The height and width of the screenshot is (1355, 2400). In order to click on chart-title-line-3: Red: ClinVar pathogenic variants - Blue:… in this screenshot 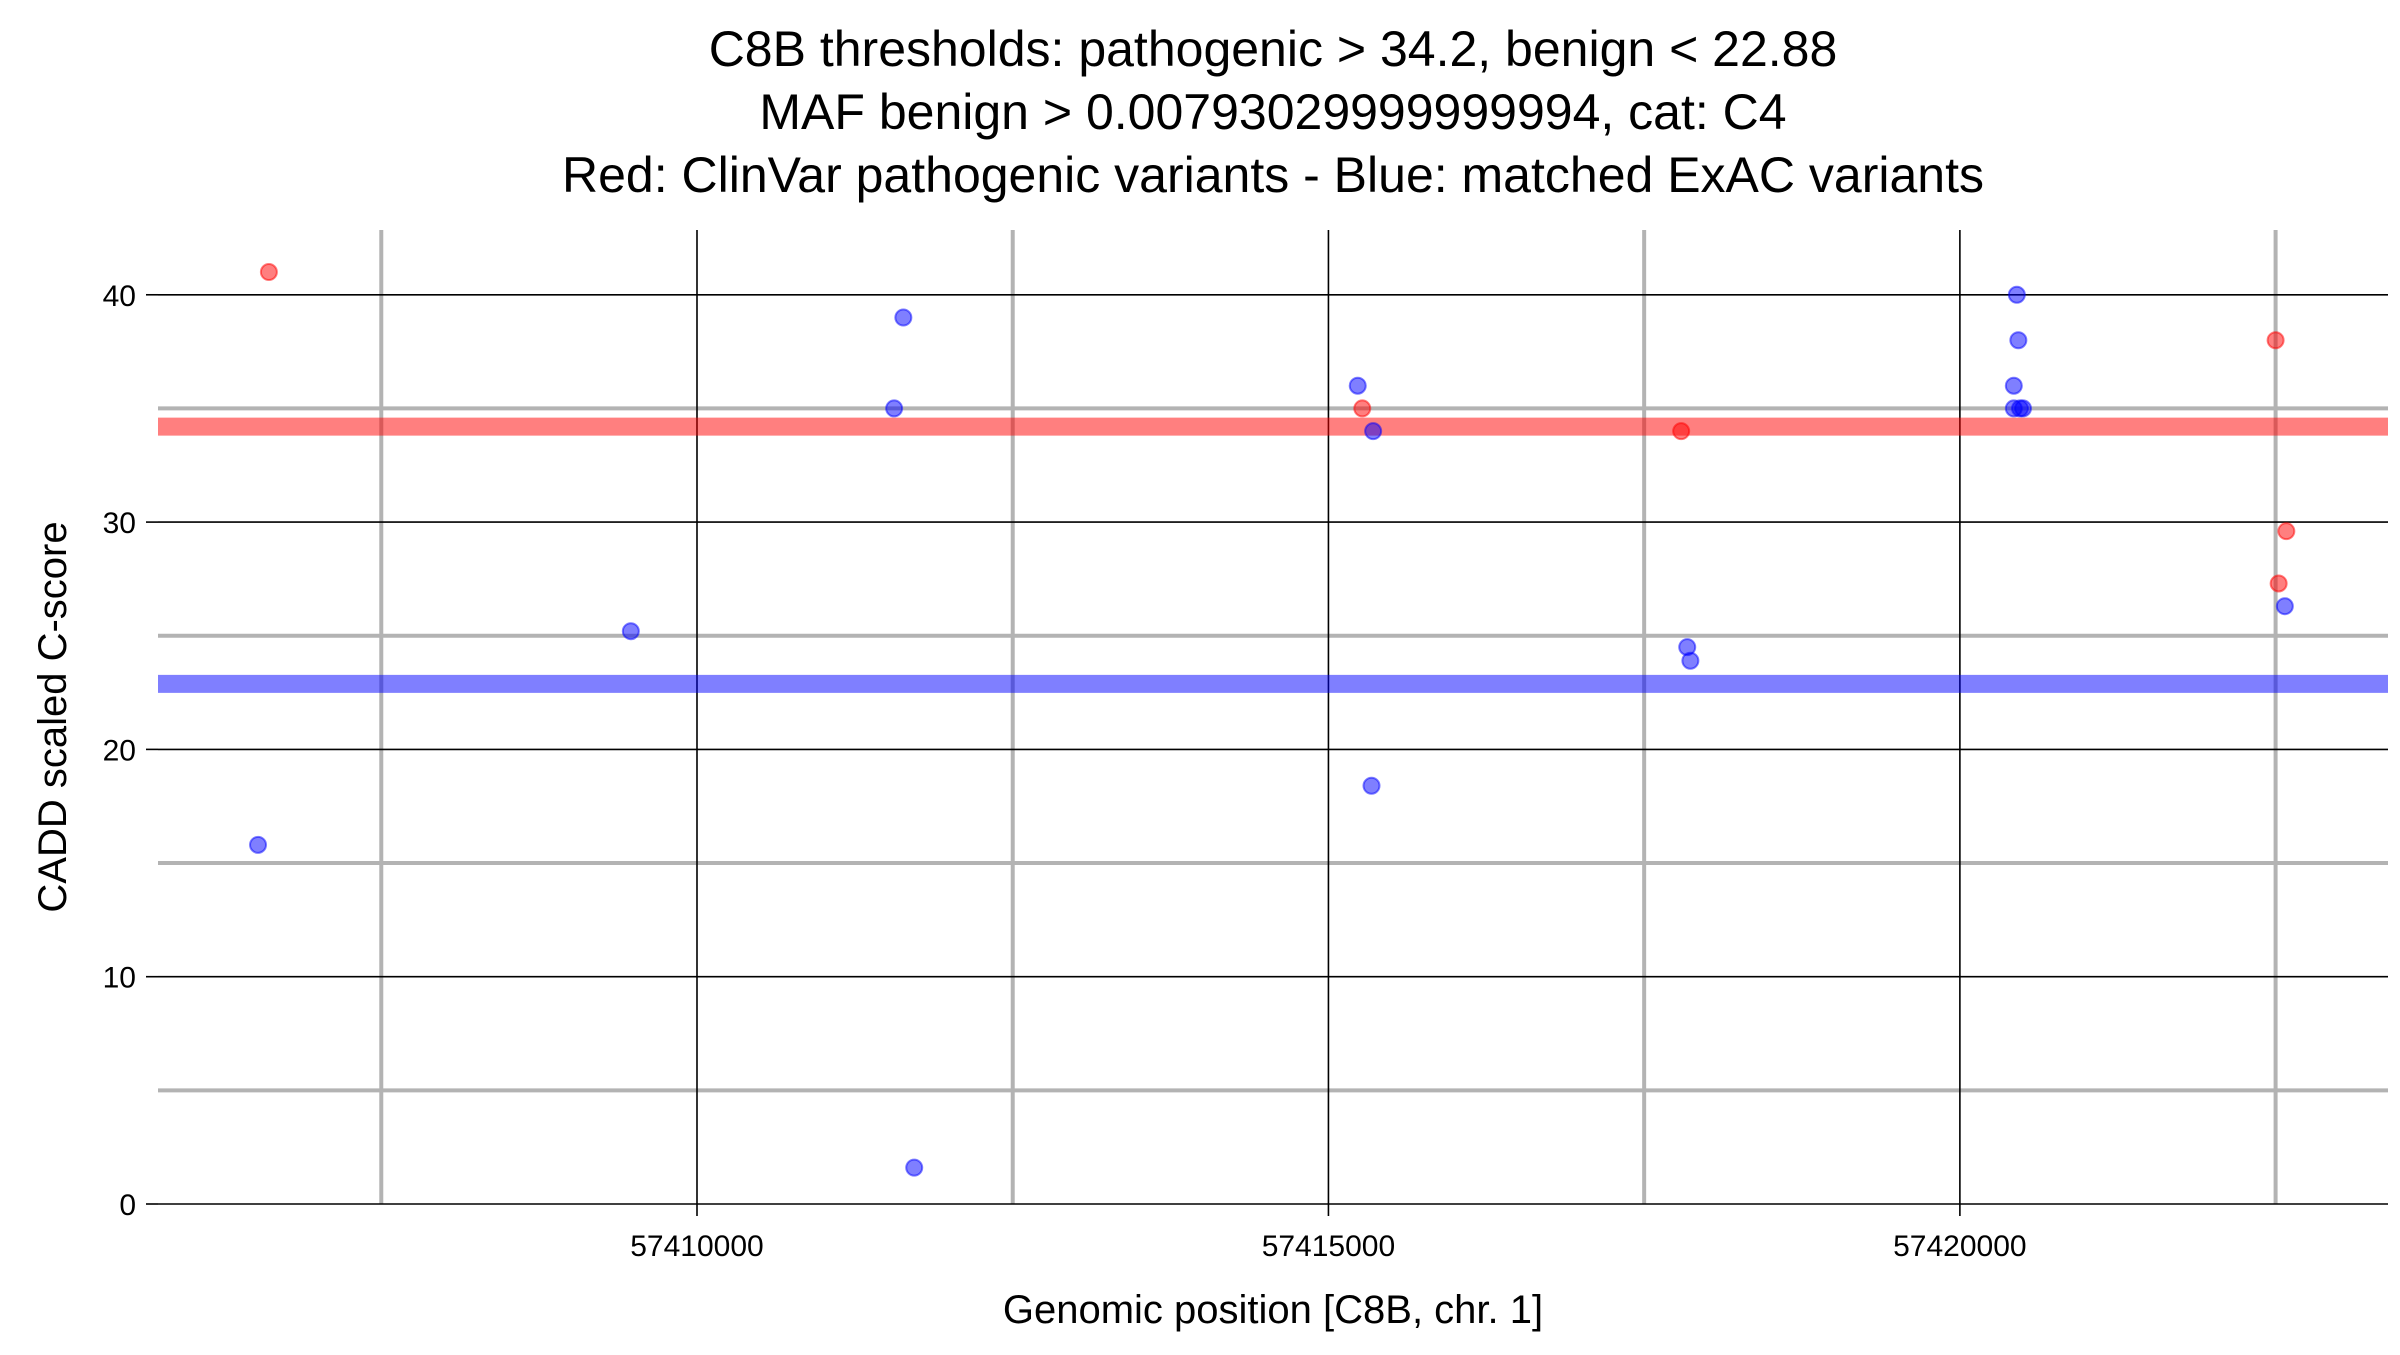, I will do `click(1273, 175)`.